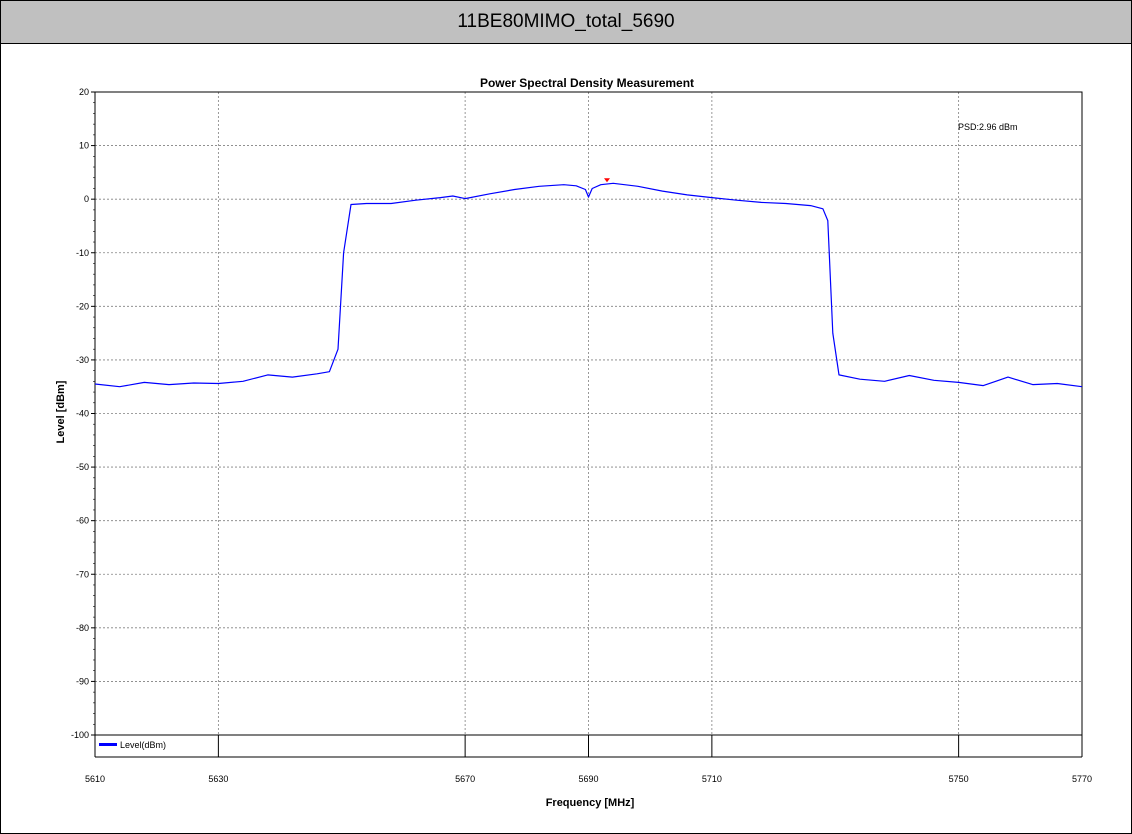 The width and height of the screenshot is (1132, 834). I want to click on legend-label: Level(dBm), so click(143, 745).